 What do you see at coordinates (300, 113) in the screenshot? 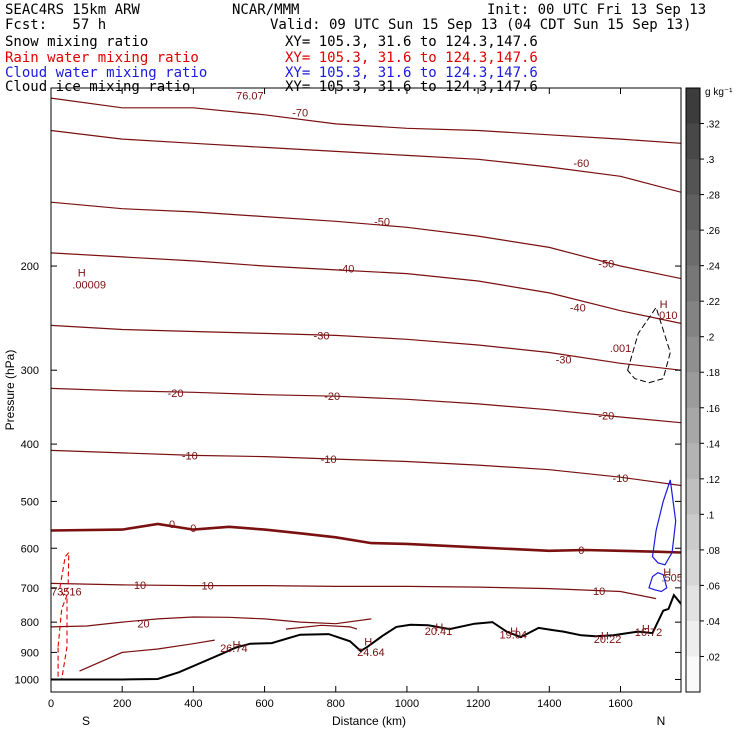
I see `contour-label: -70` at bounding box center [300, 113].